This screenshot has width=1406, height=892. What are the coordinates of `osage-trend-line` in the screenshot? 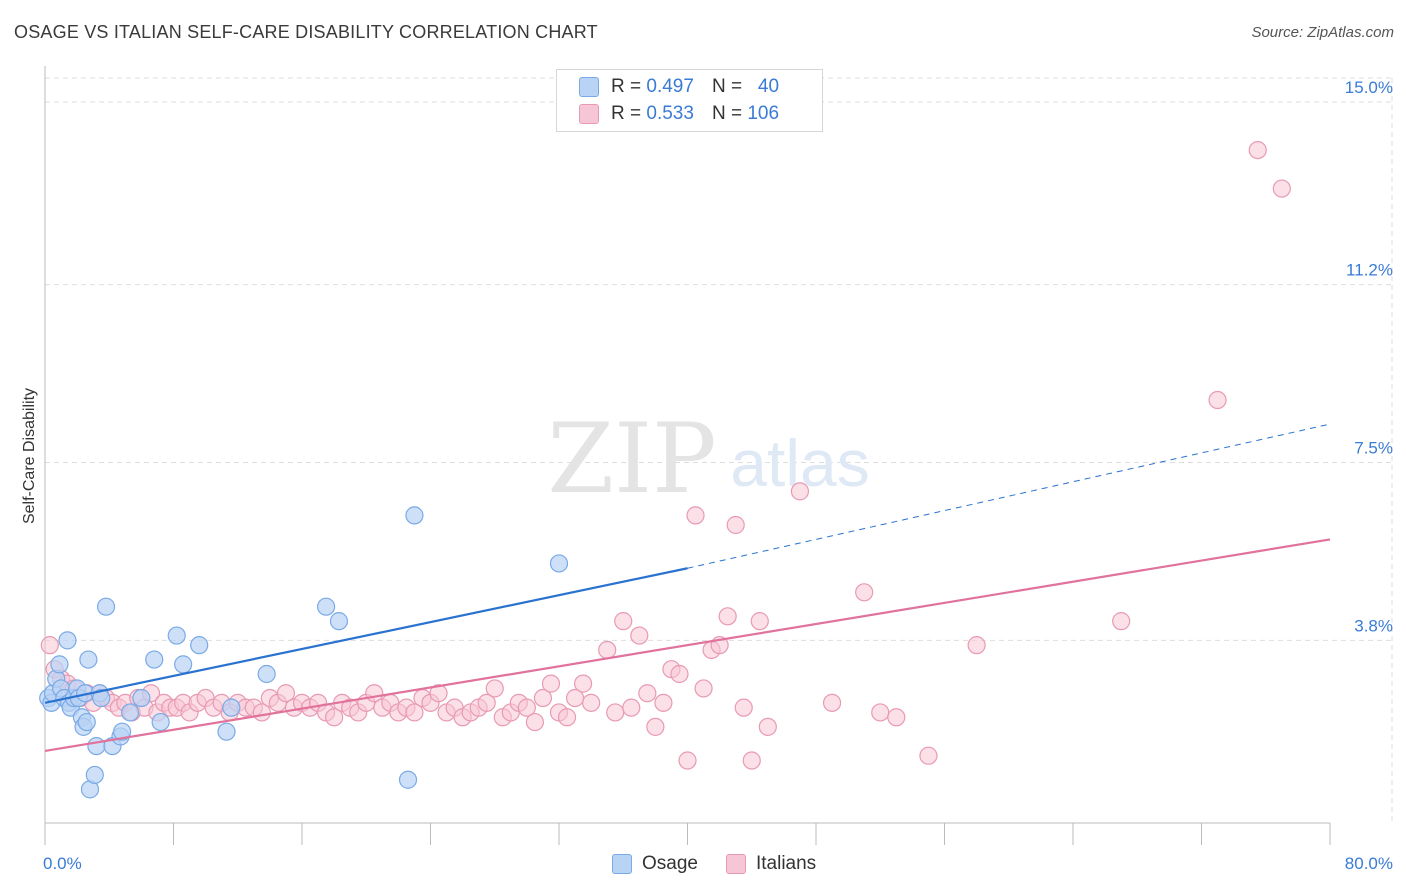 It's located at (366, 635).